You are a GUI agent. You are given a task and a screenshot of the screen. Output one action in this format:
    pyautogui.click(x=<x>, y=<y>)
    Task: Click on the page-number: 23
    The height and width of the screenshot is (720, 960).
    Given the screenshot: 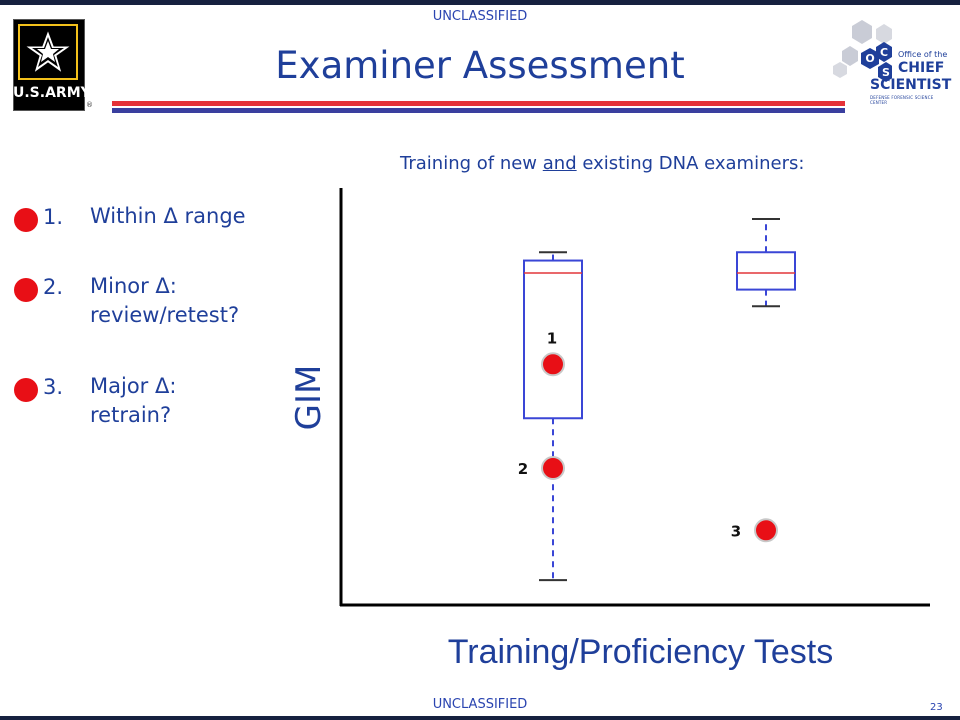 What is the action you would take?
    pyautogui.click(x=936, y=707)
    